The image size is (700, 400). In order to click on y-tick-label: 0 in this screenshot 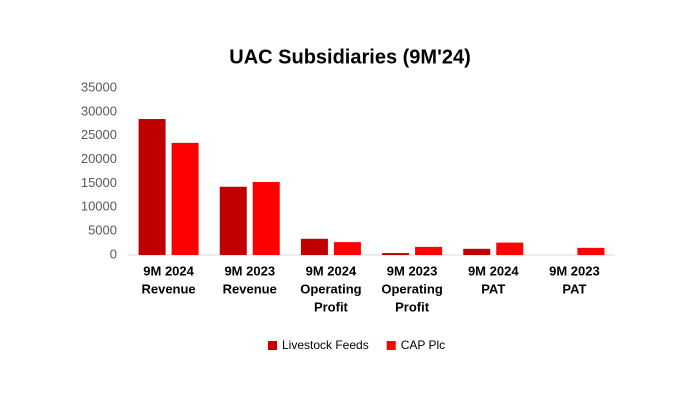, I will do `click(113, 253)`.